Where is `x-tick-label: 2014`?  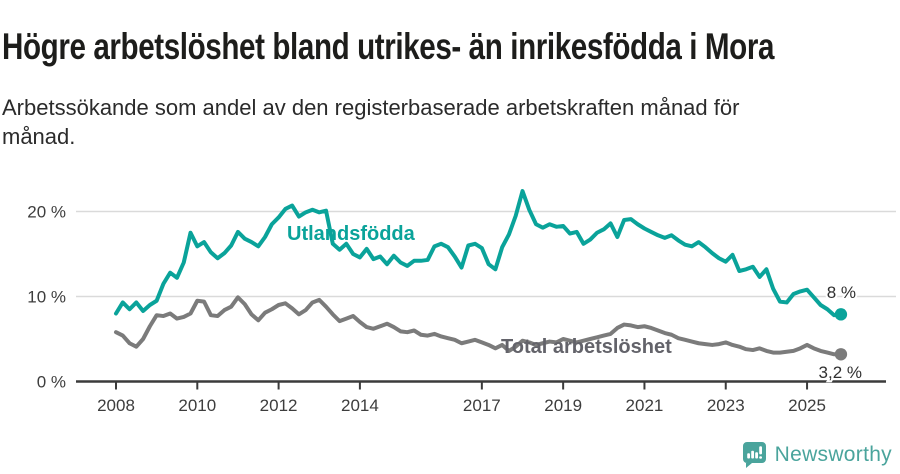 x-tick-label: 2014 is located at coordinates (360, 405).